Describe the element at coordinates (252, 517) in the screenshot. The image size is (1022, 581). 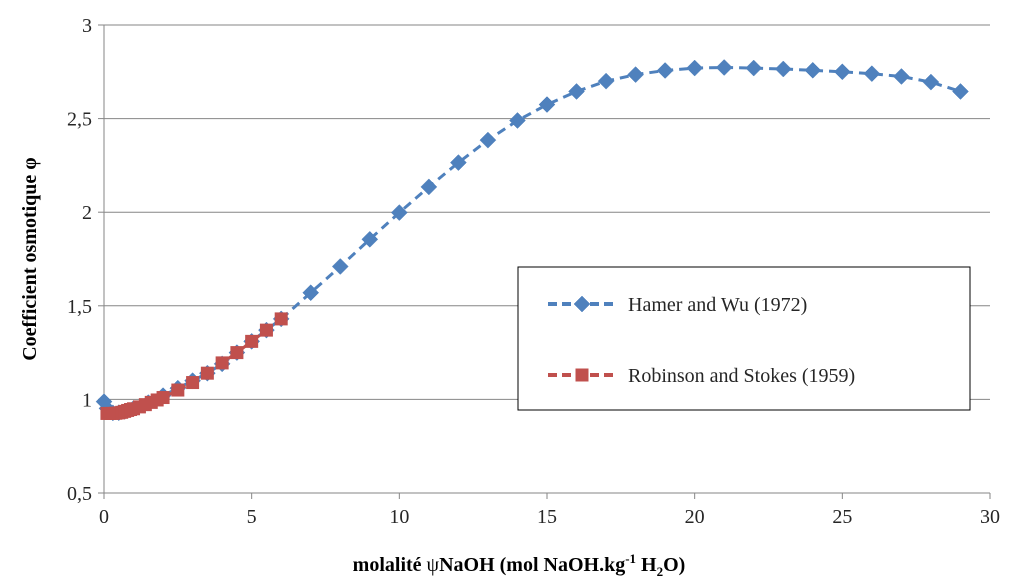
I see `x-tick-label: 5` at that location.